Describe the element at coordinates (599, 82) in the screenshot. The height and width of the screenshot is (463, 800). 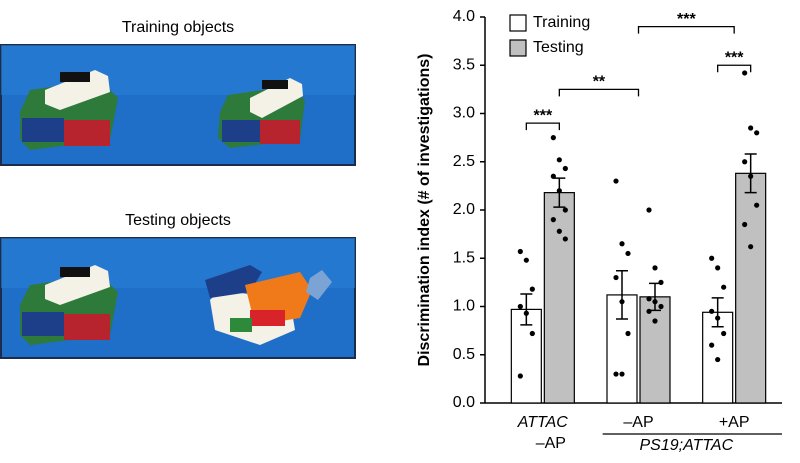
I see `significance-label: **` at that location.